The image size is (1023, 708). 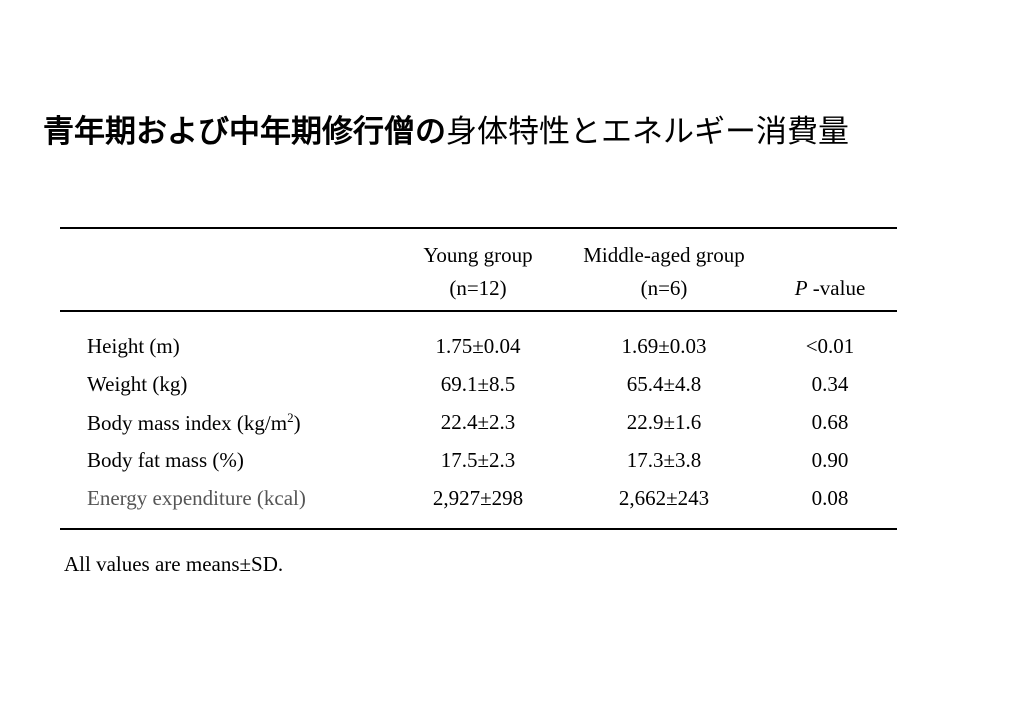 I want to click on cell-middle-height: 1.69±0.03, so click(x=664, y=346).